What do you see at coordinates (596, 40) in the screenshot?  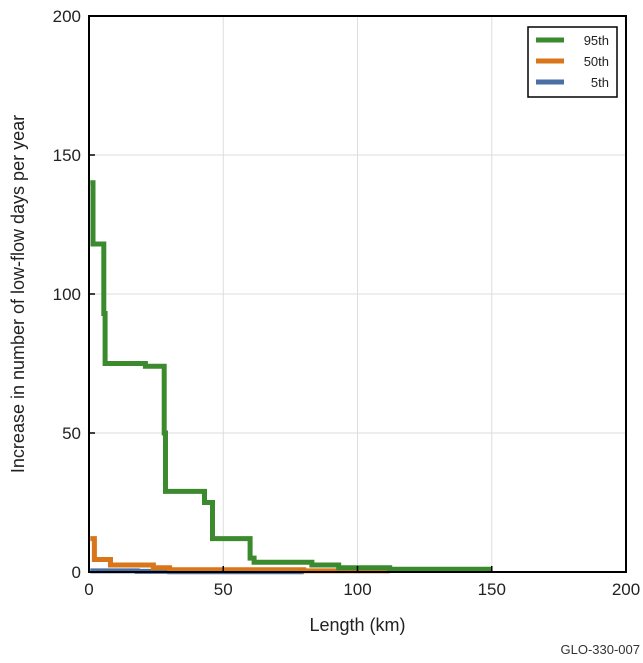 I see `legend-label-95th: 95th` at bounding box center [596, 40].